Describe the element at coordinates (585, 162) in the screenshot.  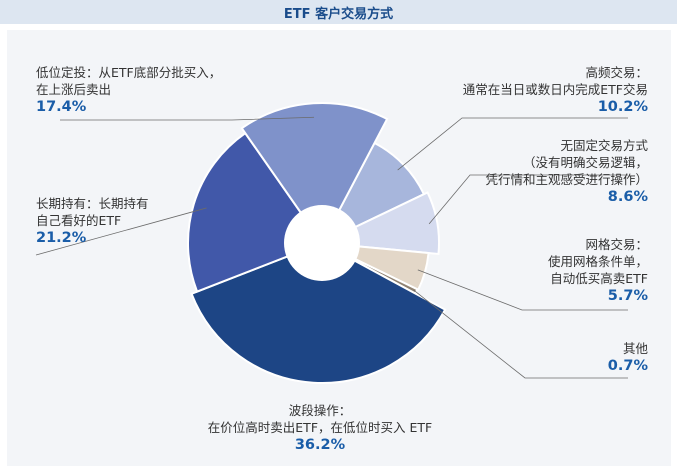
I see `label-no-fixed-line2: （没有明确交易逻辑，` at that location.